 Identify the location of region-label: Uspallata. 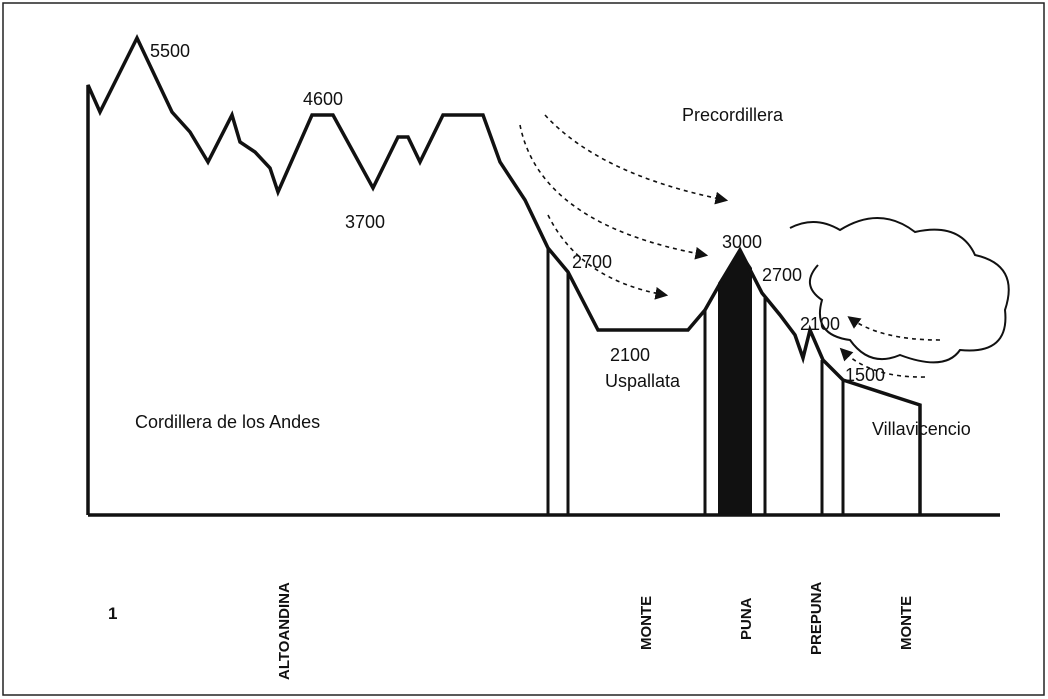
(643, 381).